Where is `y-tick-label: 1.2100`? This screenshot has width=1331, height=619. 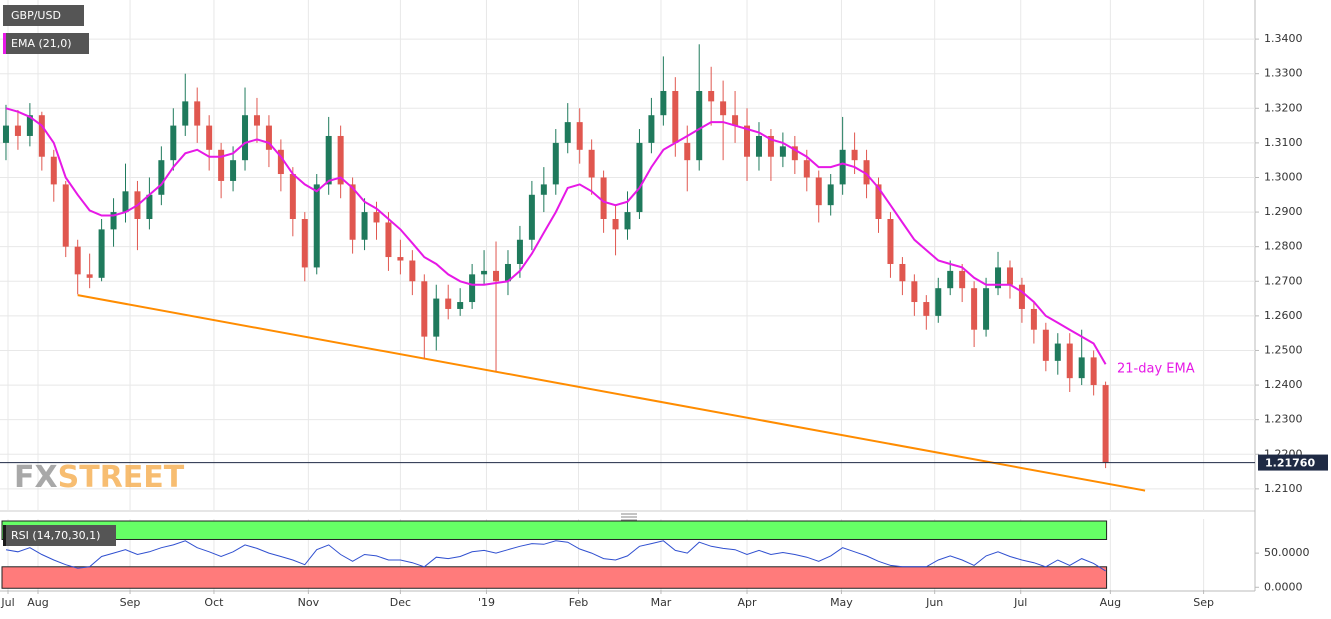 y-tick-label: 1.2100 is located at coordinates (1283, 488).